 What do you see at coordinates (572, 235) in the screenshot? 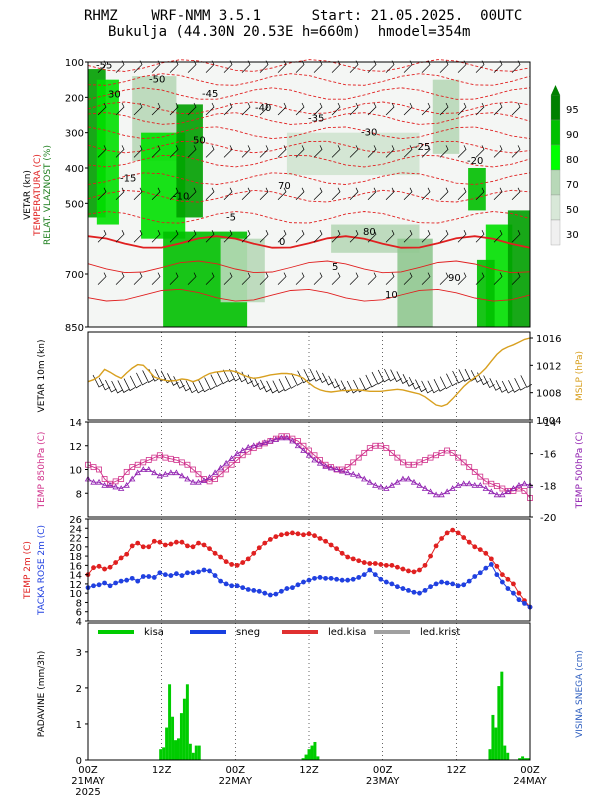
I see `colorbar-tick-label: 30` at bounding box center [572, 235].